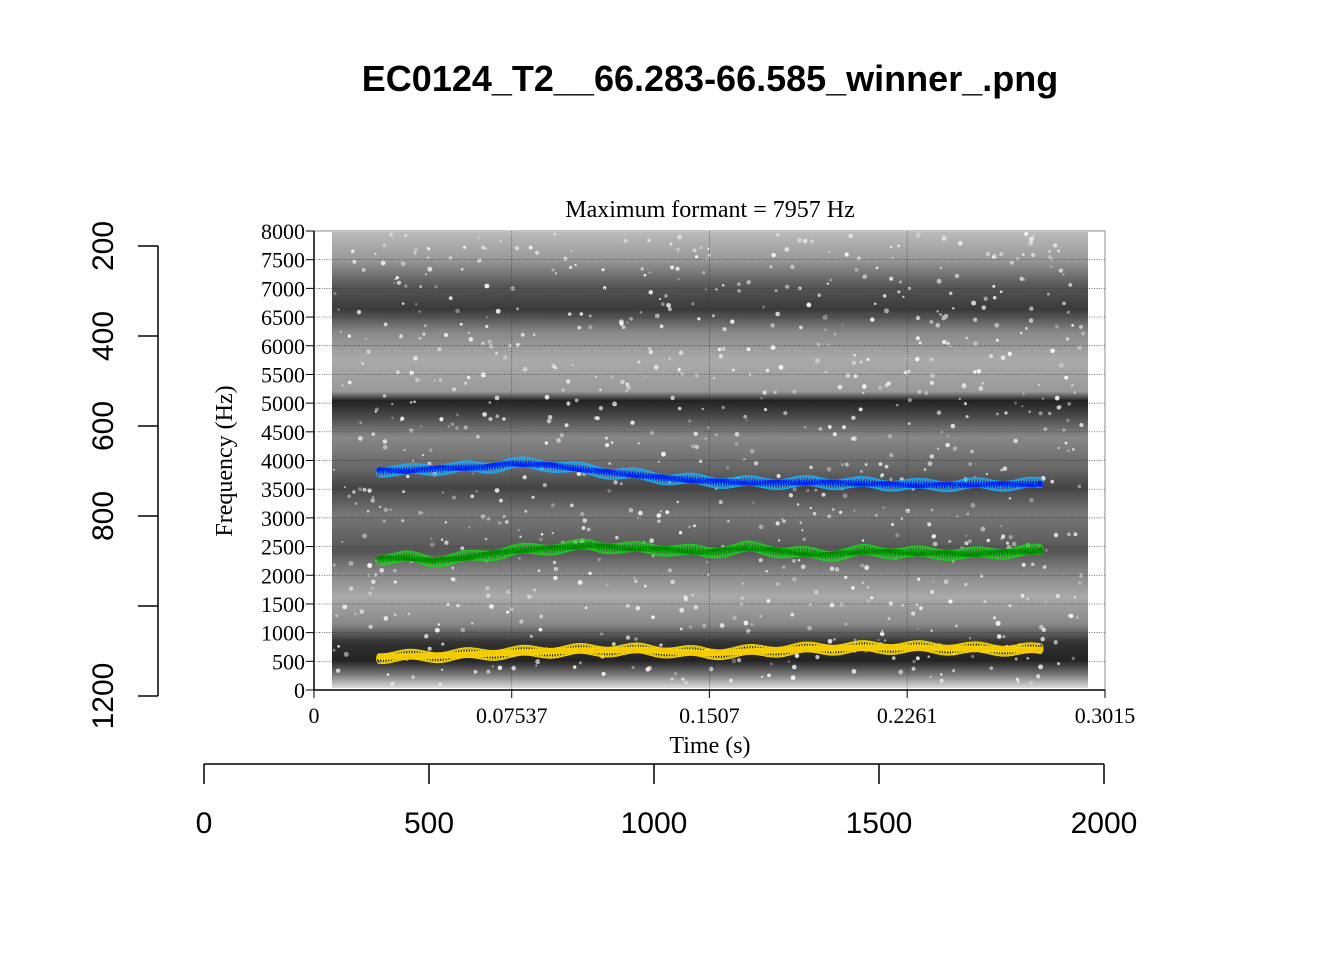  What do you see at coordinates (512, 715) in the screenshot?
I see `x-tick-label: 0.07537` at bounding box center [512, 715].